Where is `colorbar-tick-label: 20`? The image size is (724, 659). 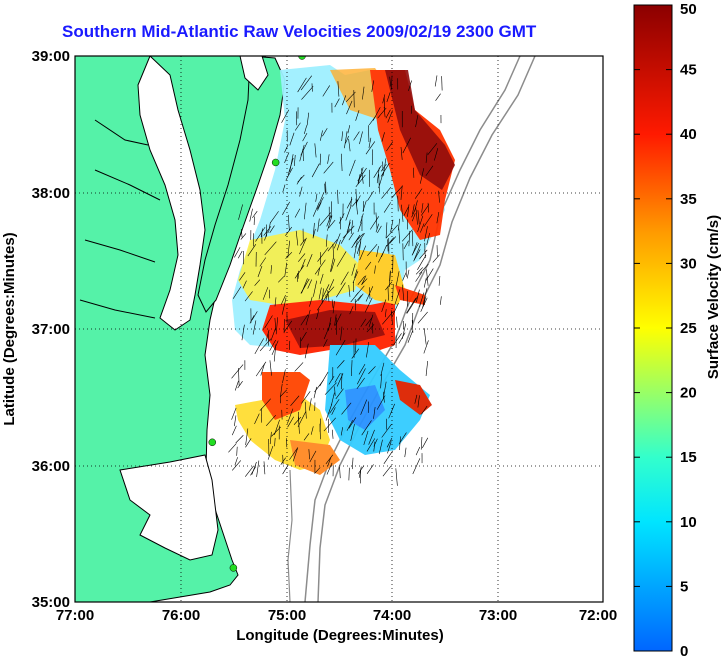
colorbar-tick-label: 20 is located at coordinates (688, 393).